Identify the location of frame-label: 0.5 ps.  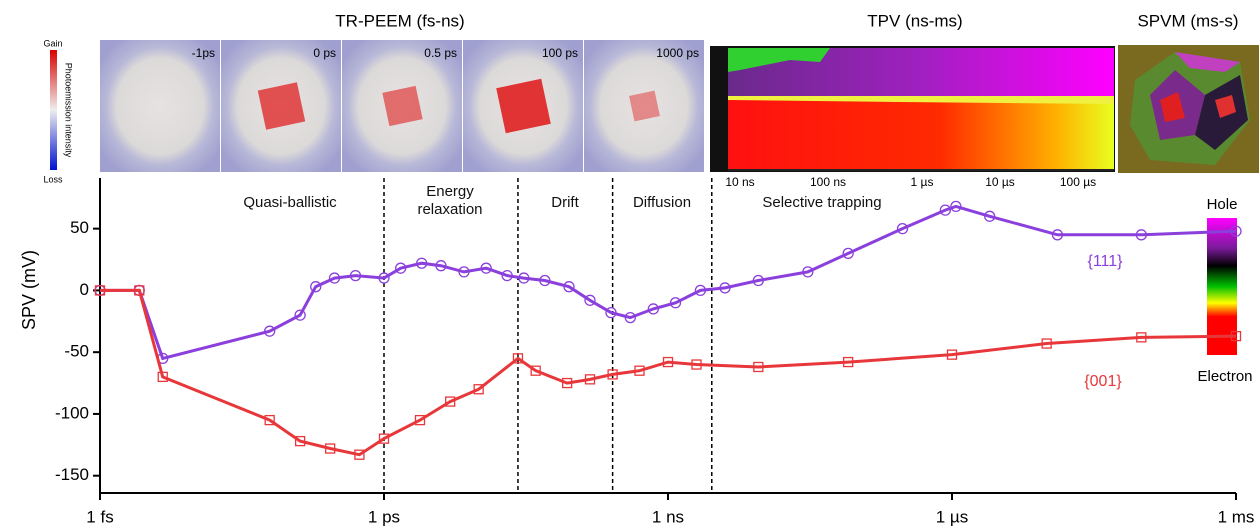
(440, 53).